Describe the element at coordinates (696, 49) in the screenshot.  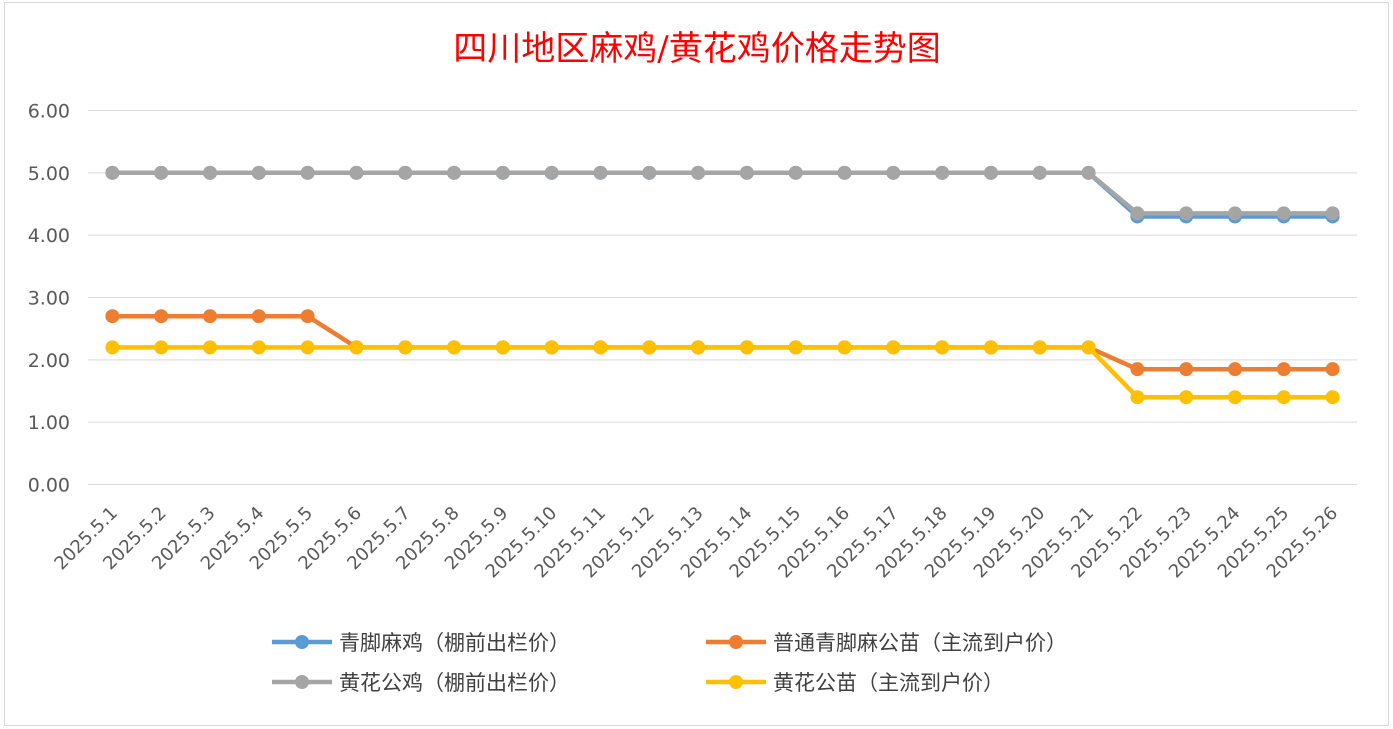
I see `chart-title: 四川地区麻鸡/黄花鸡价格走势图` at that location.